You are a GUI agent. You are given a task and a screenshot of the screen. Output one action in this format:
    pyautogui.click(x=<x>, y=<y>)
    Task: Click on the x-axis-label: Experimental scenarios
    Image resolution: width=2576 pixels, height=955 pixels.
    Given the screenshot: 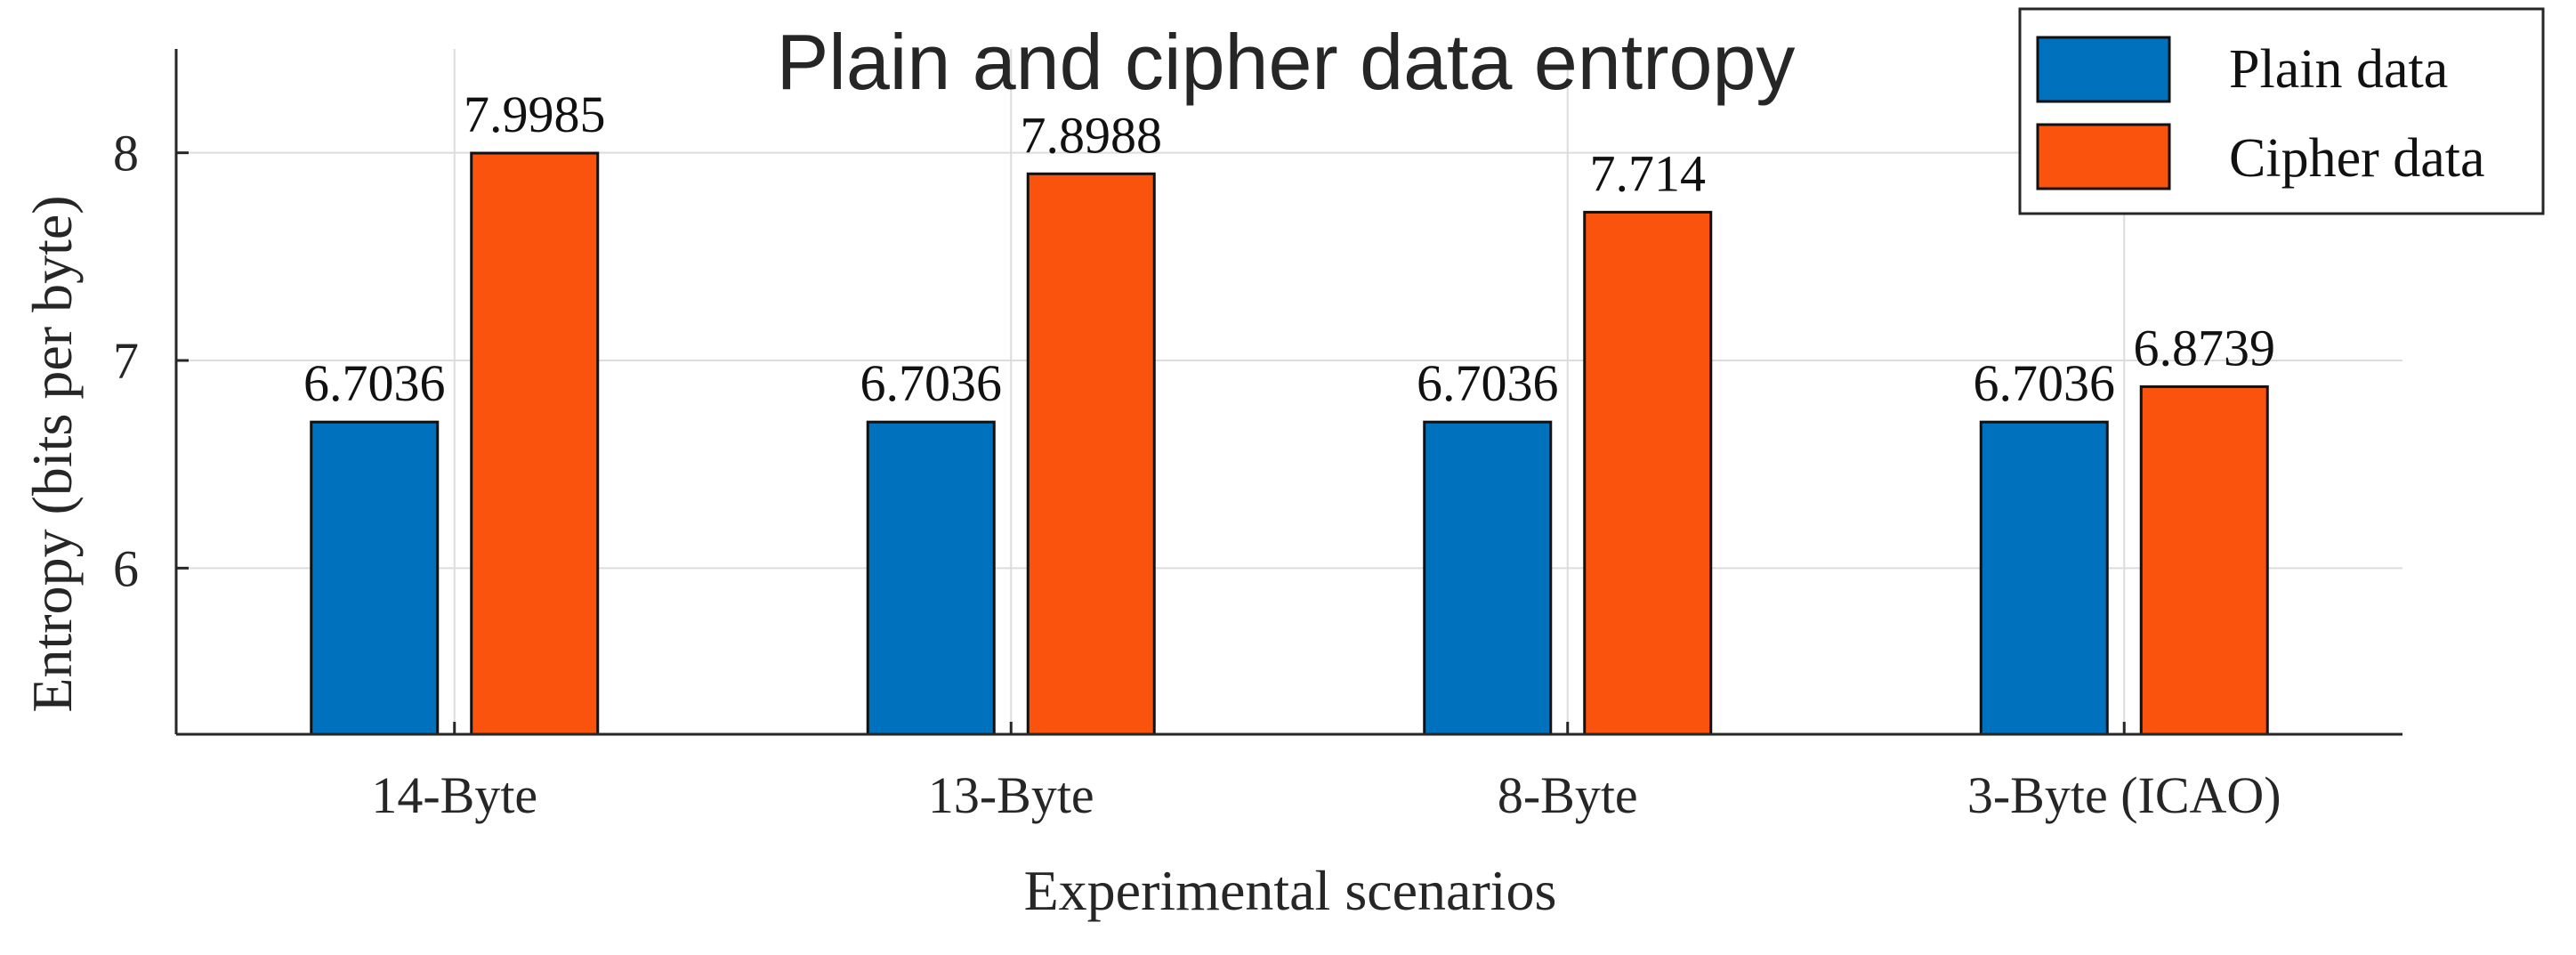 What is the action you would take?
    pyautogui.click(x=1290, y=890)
    